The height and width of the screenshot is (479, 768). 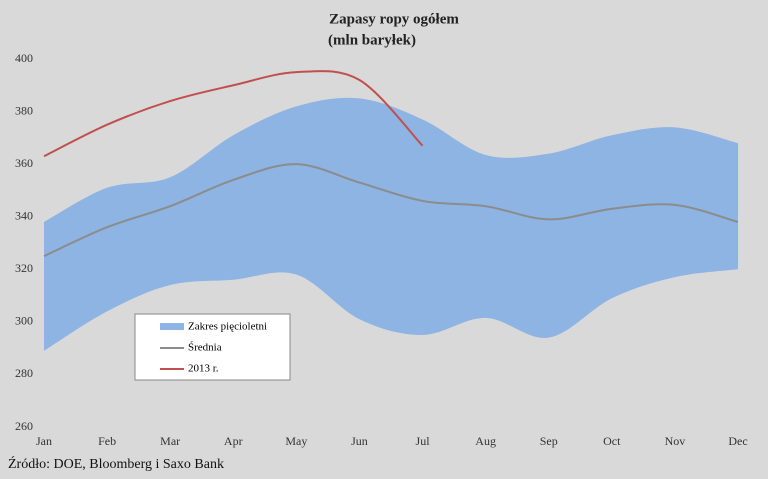 What do you see at coordinates (737, 441) in the screenshot?
I see `x-tick-label: Dec` at bounding box center [737, 441].